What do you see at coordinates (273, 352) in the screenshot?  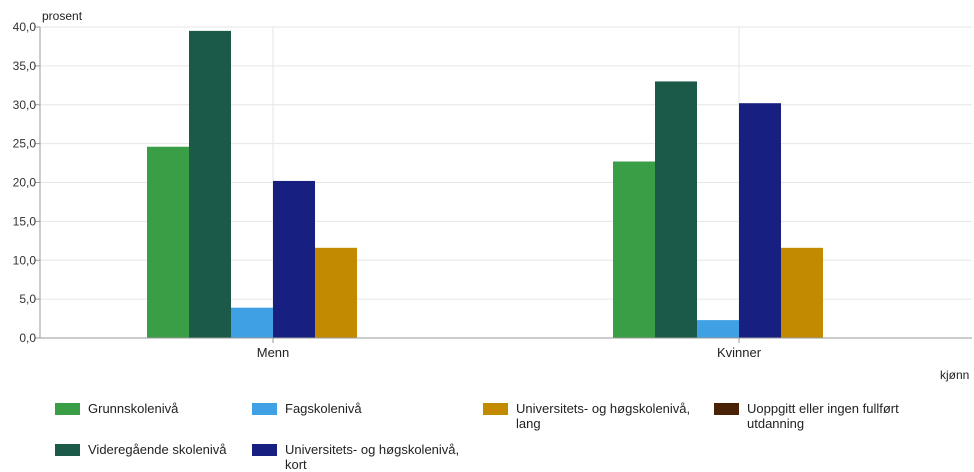 I see `x-tick-label: Menn` at bounding box center [273, 352].